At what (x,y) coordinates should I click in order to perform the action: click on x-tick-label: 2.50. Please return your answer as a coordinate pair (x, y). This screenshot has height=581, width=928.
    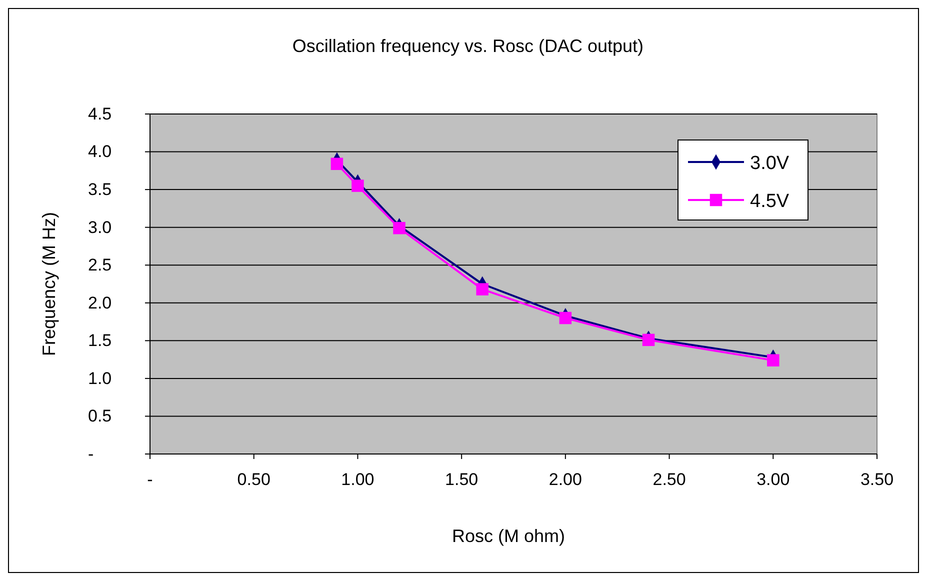
    Looking at the image, I should click on (669, 480).